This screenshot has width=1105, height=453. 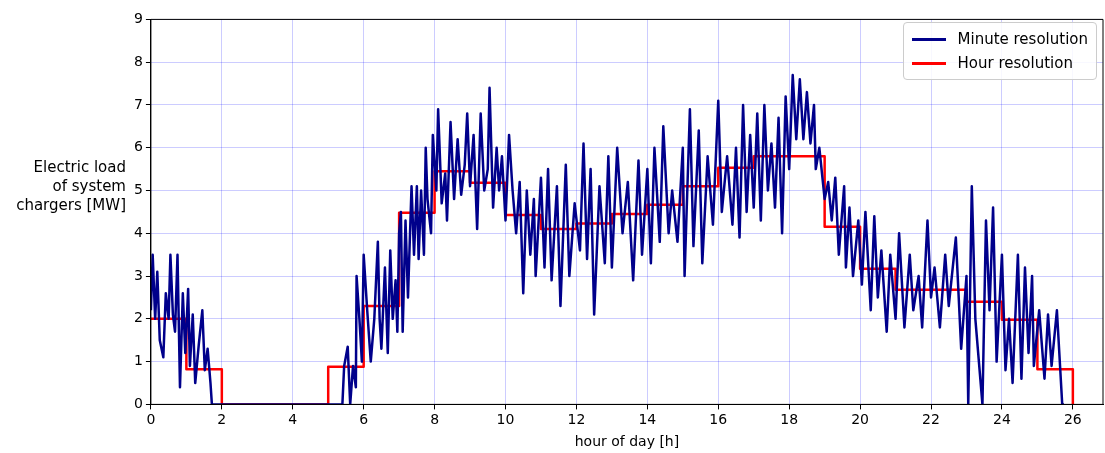 I want to click on x-tick-label: 14, so click(x=647, y=419).